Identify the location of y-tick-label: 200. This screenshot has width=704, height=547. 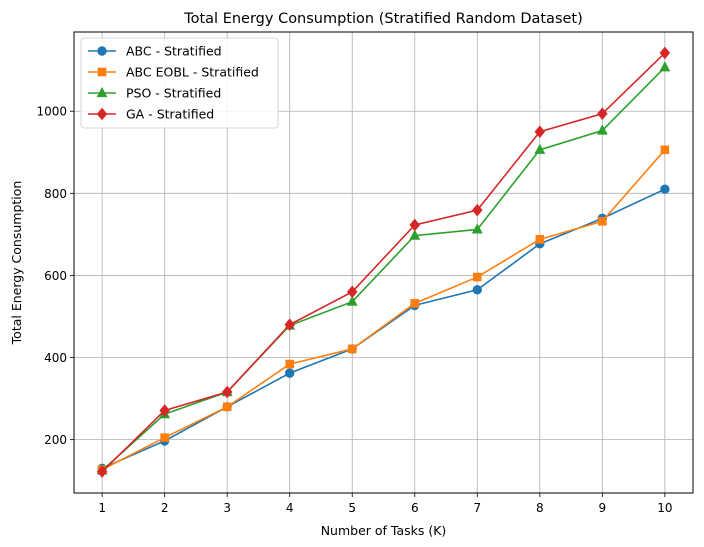
(55, 440).